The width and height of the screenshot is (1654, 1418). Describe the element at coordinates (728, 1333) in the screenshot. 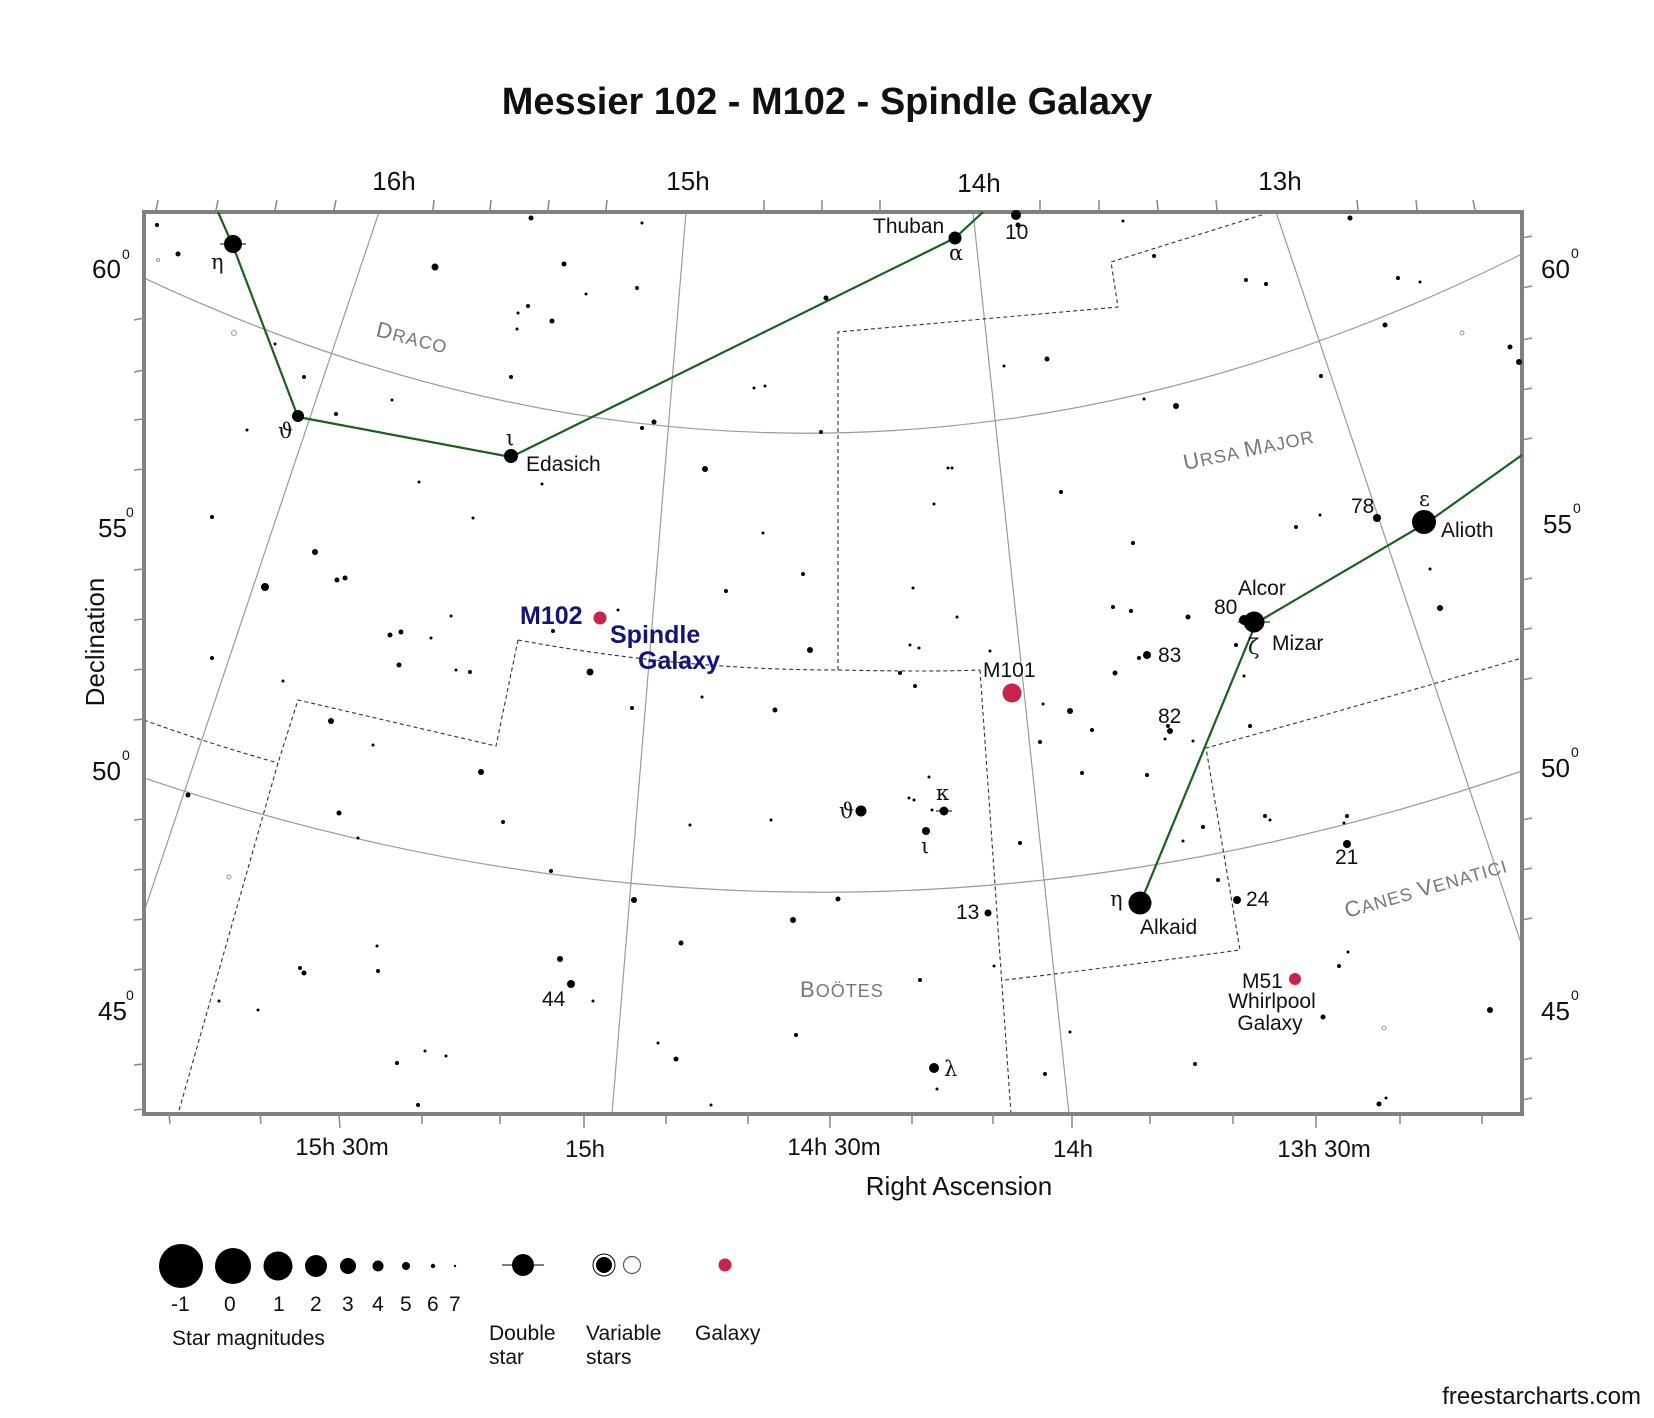

I see `legend-galaxy-label: Galaxy` at that location.